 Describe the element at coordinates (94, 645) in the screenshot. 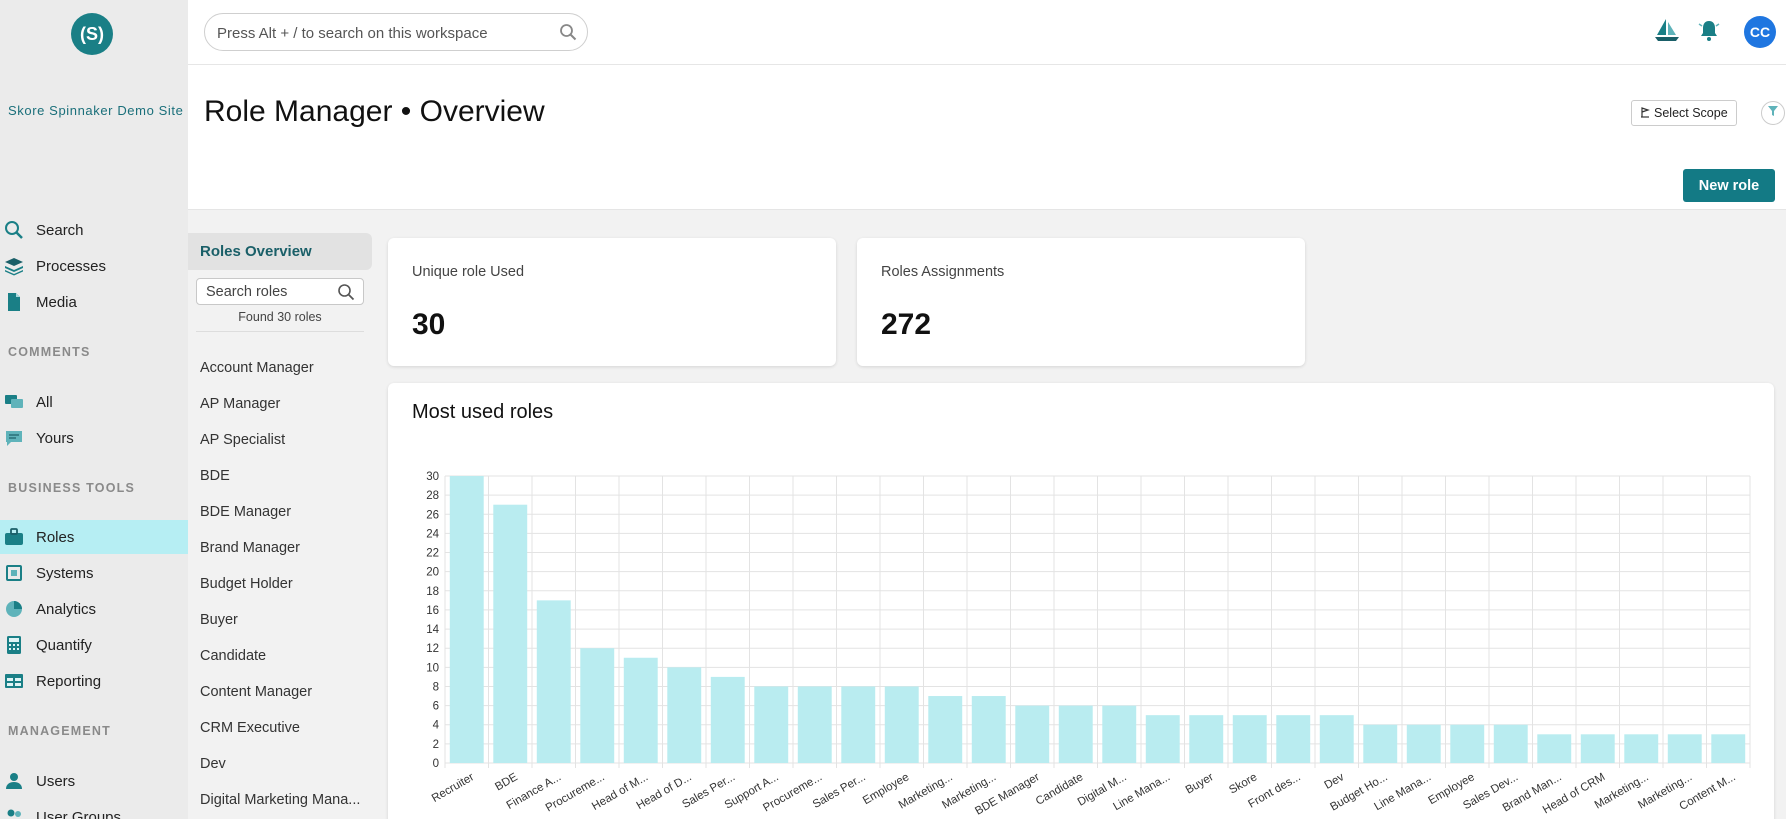

I see `sidebar-item-quantify: Quantify` at that location.